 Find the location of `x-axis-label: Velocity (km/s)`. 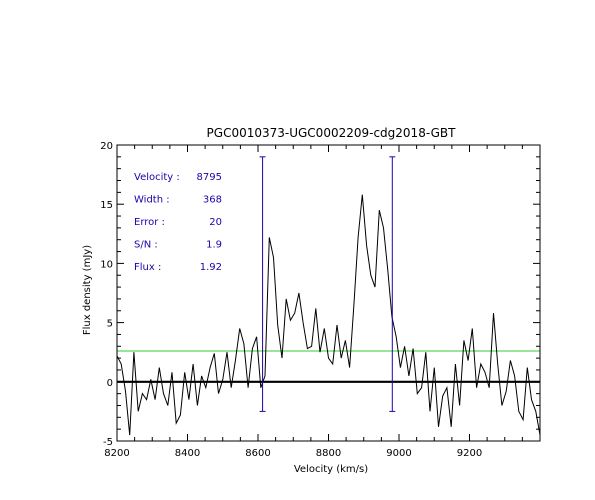

x-axis-label: Velocity (km/s) is located at coordinates (331, 469).